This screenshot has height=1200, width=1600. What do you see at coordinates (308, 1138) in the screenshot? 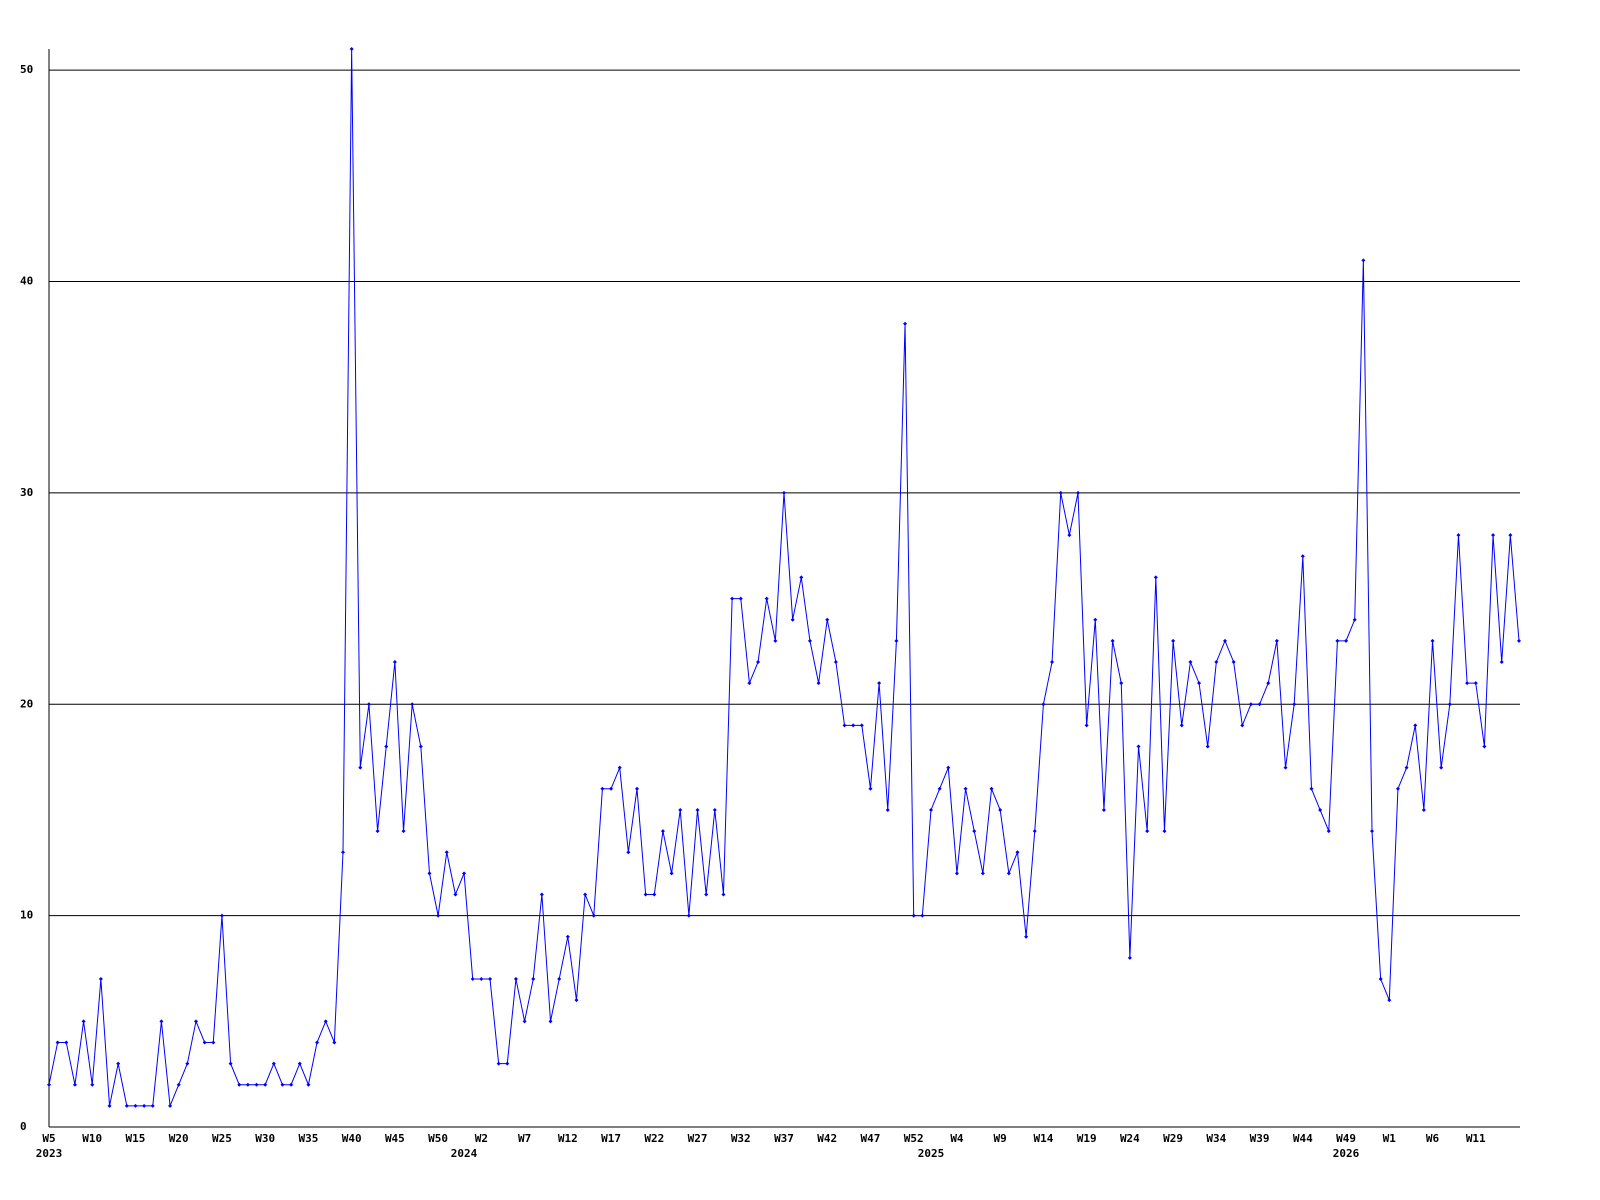
I see `x-tick-label: W35` at bounding box center [308, 1138].